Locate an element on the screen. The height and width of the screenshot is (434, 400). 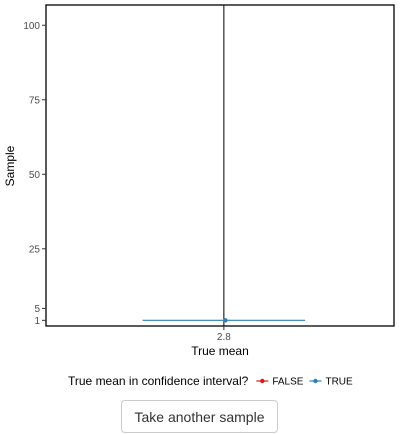
x-axis: 2.8 is located at coordinates (224, 334).